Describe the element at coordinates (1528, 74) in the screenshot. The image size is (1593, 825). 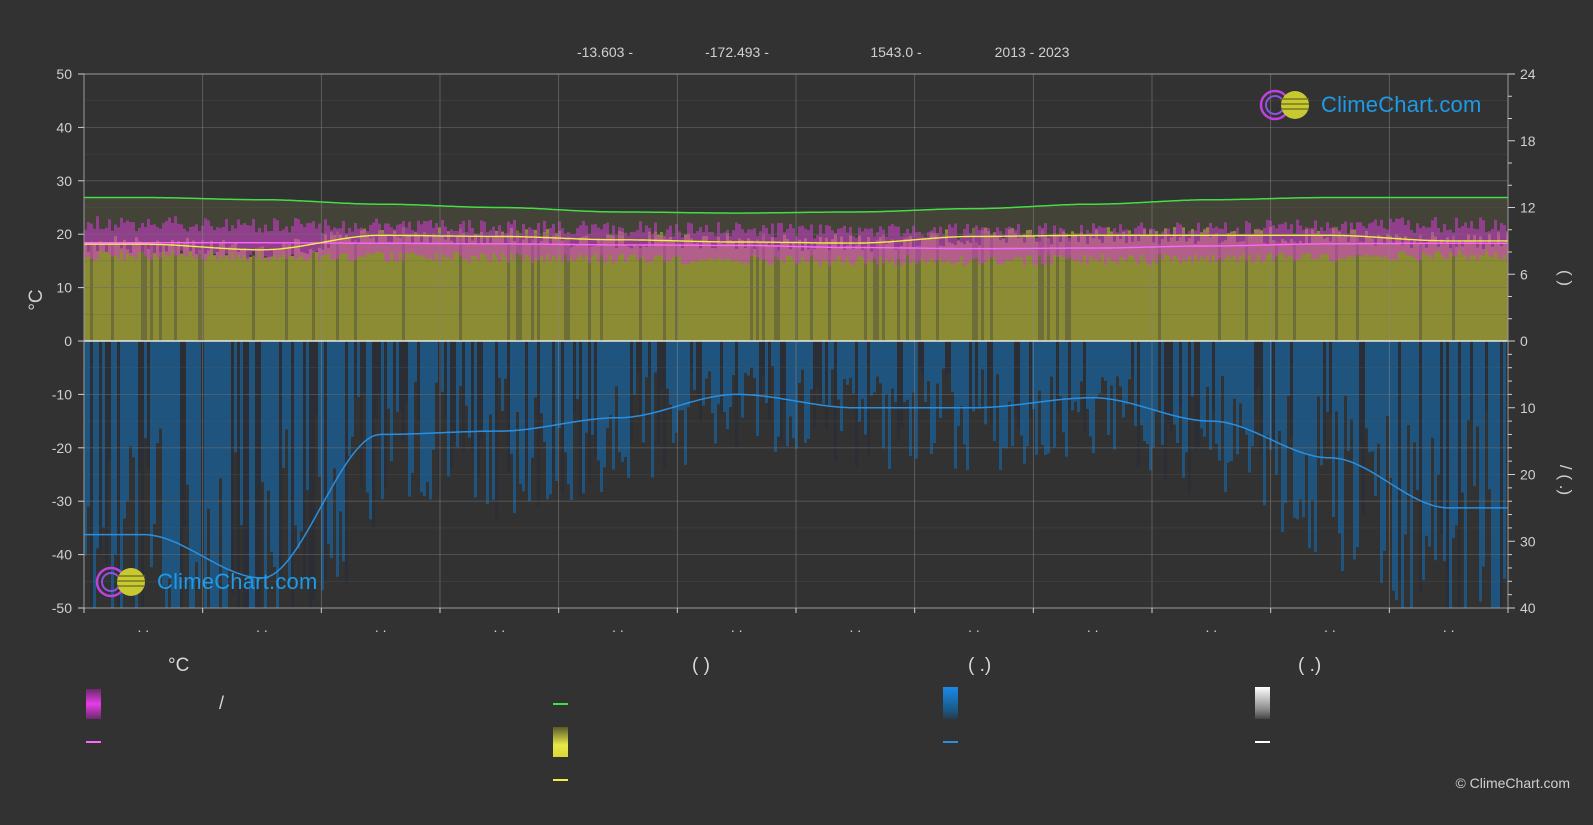
I see `right-upper-tick-label: 24` at that location.